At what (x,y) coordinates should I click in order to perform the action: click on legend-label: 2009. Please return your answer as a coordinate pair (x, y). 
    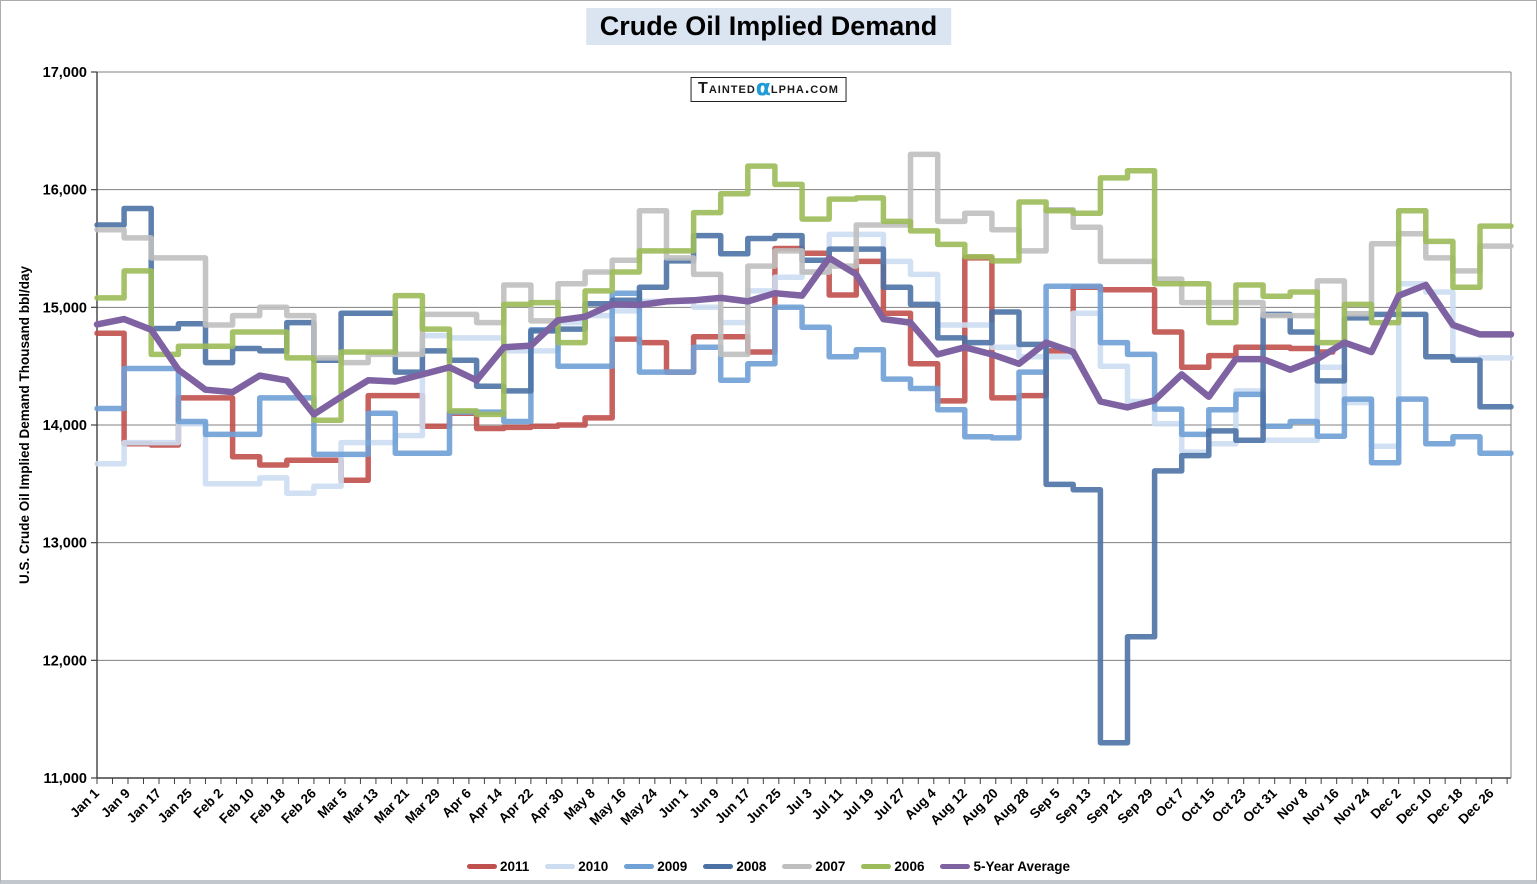
    Looking at the image, I should click on (672, 866).